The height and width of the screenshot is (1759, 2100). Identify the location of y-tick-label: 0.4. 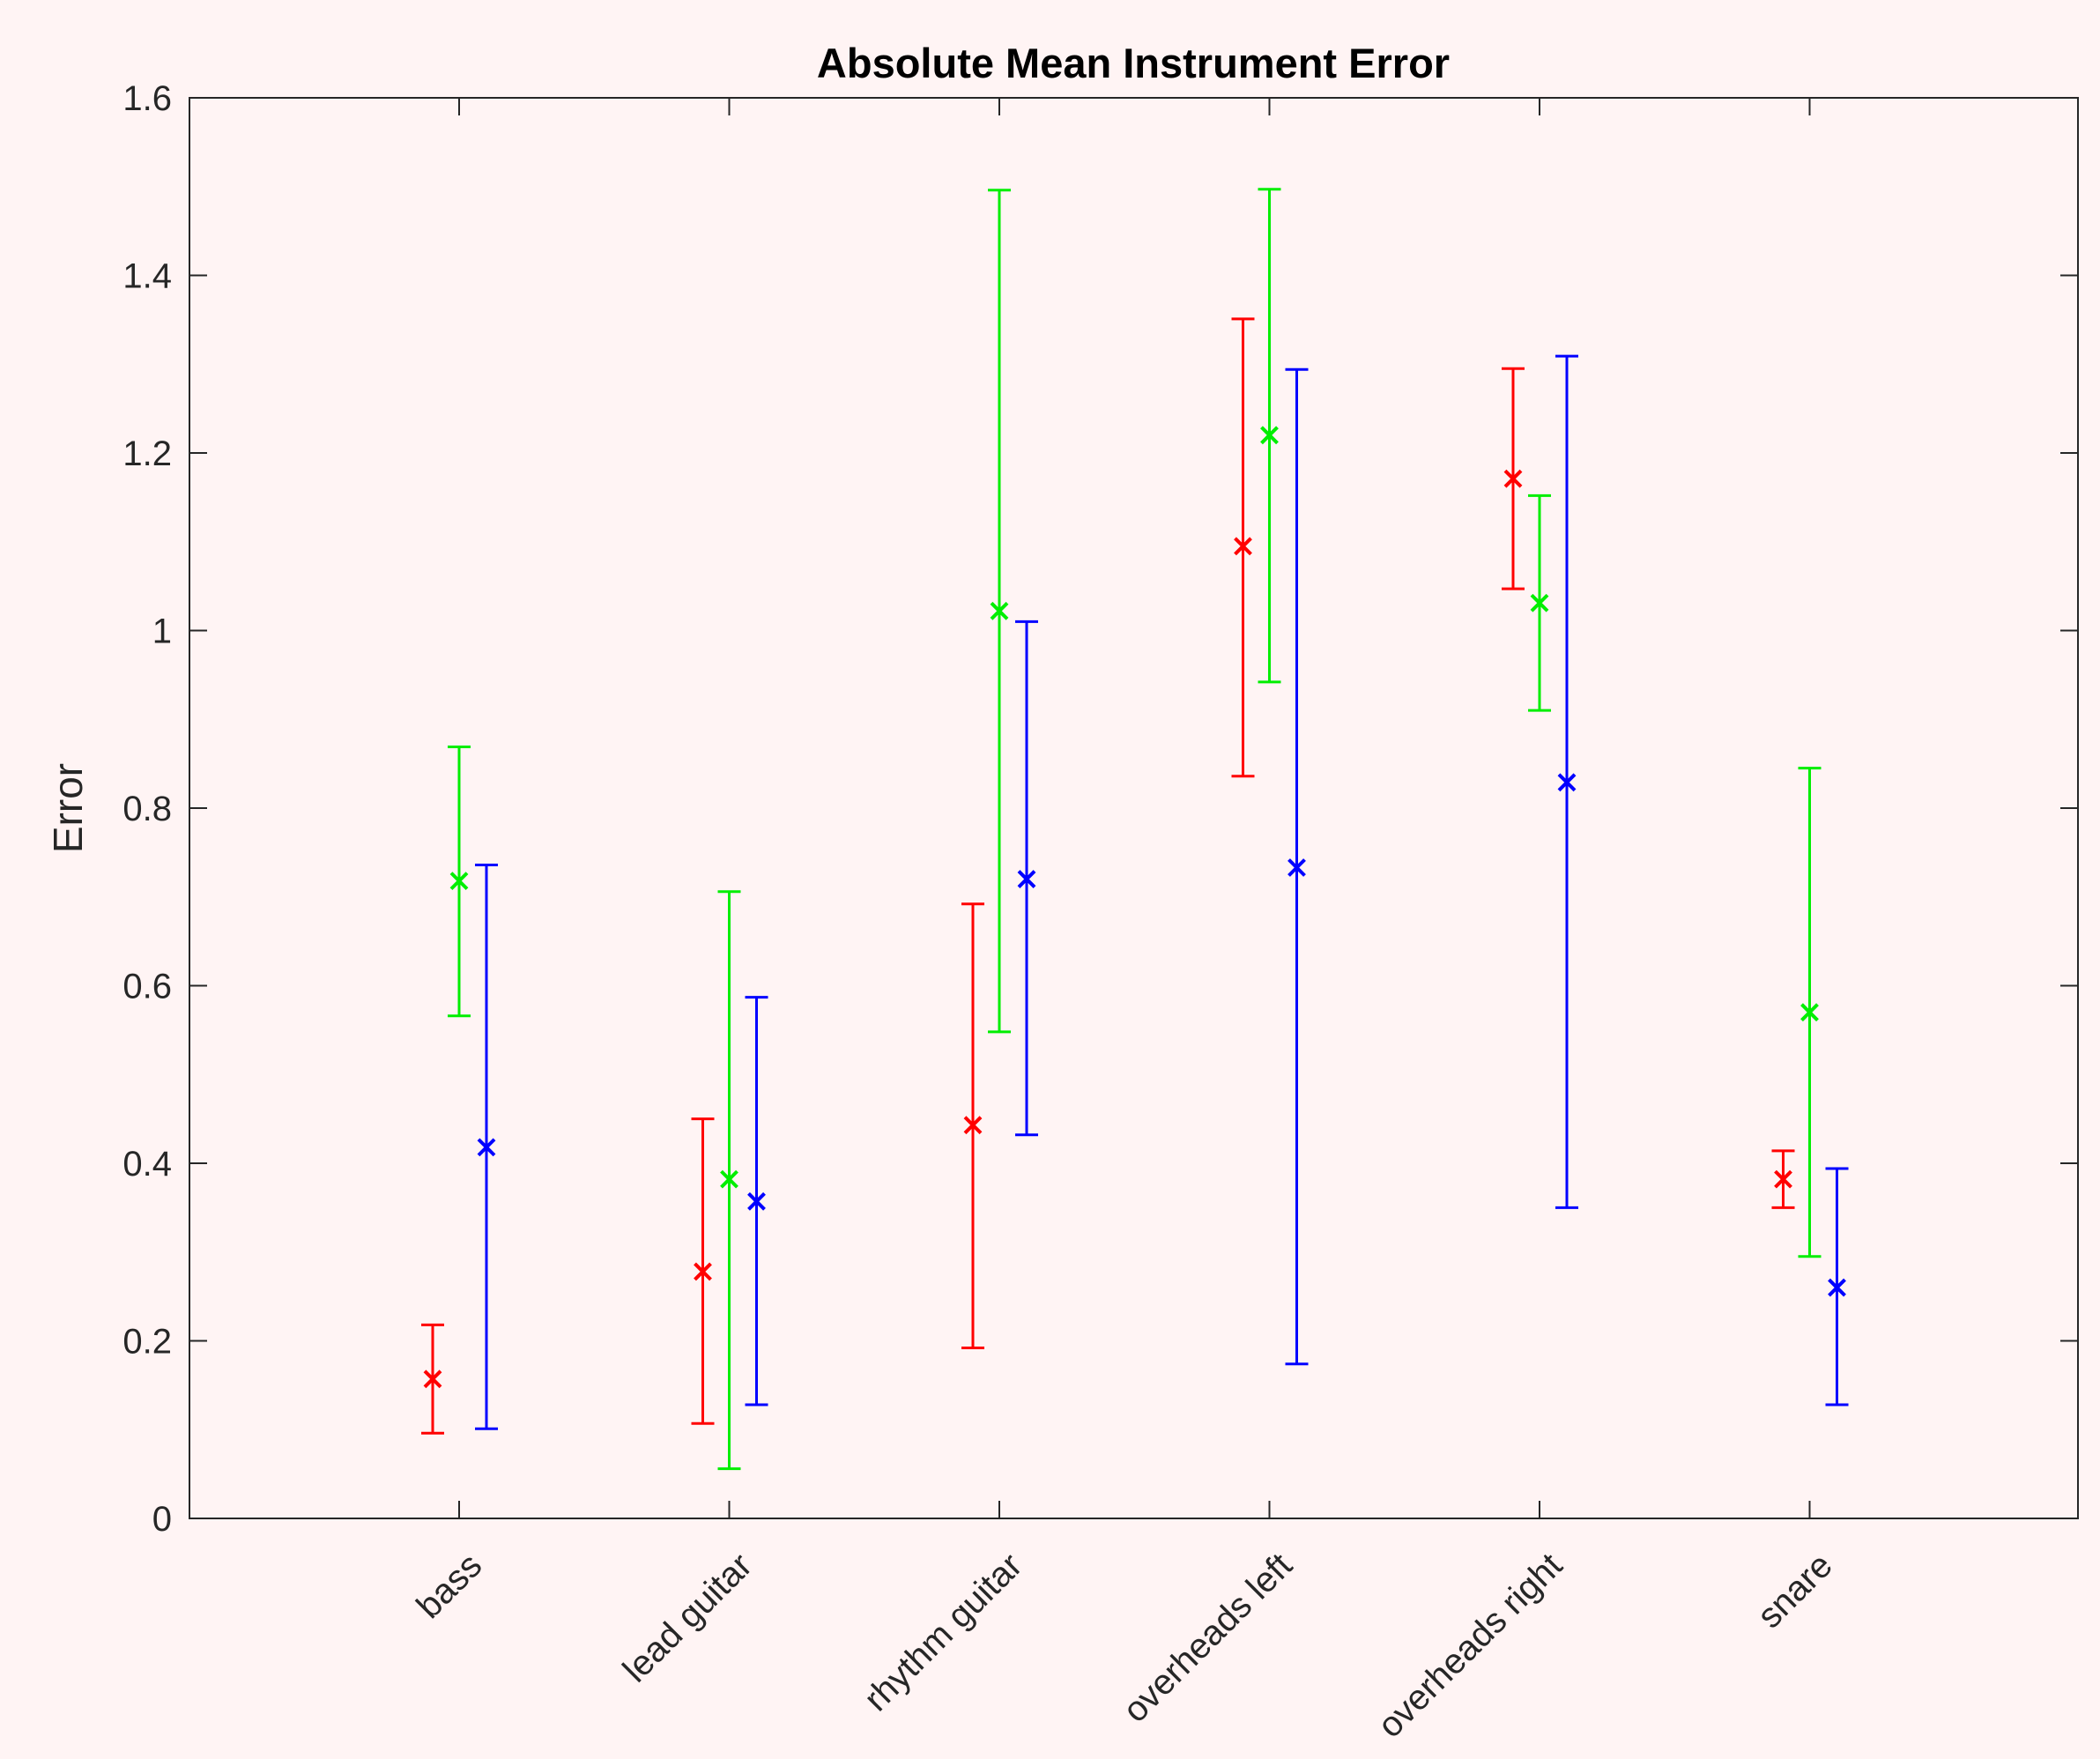
(147, 1164).